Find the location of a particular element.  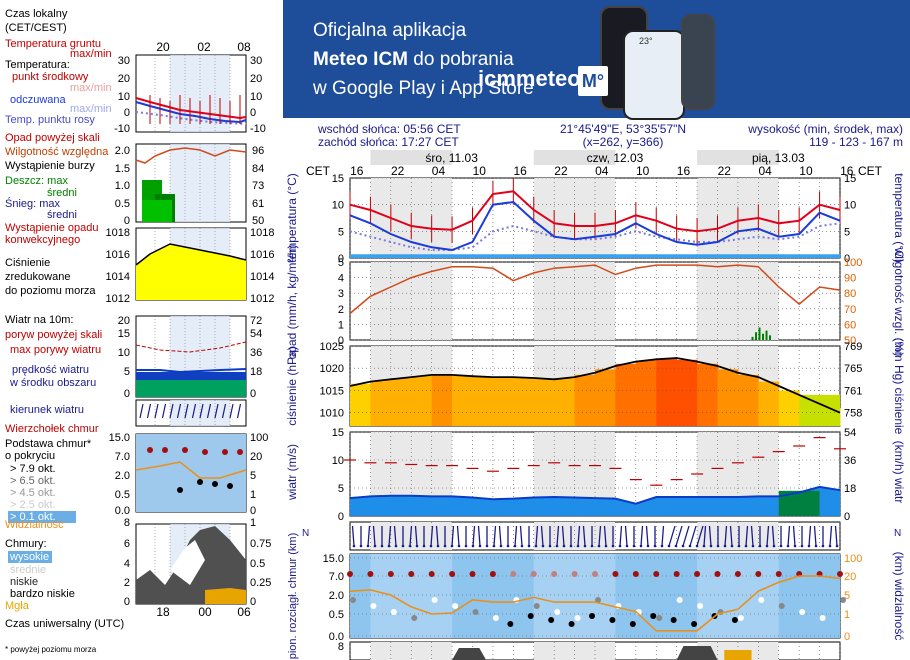

legend-text-10: Opad powyżej skali is located at coordinates (52, 138).